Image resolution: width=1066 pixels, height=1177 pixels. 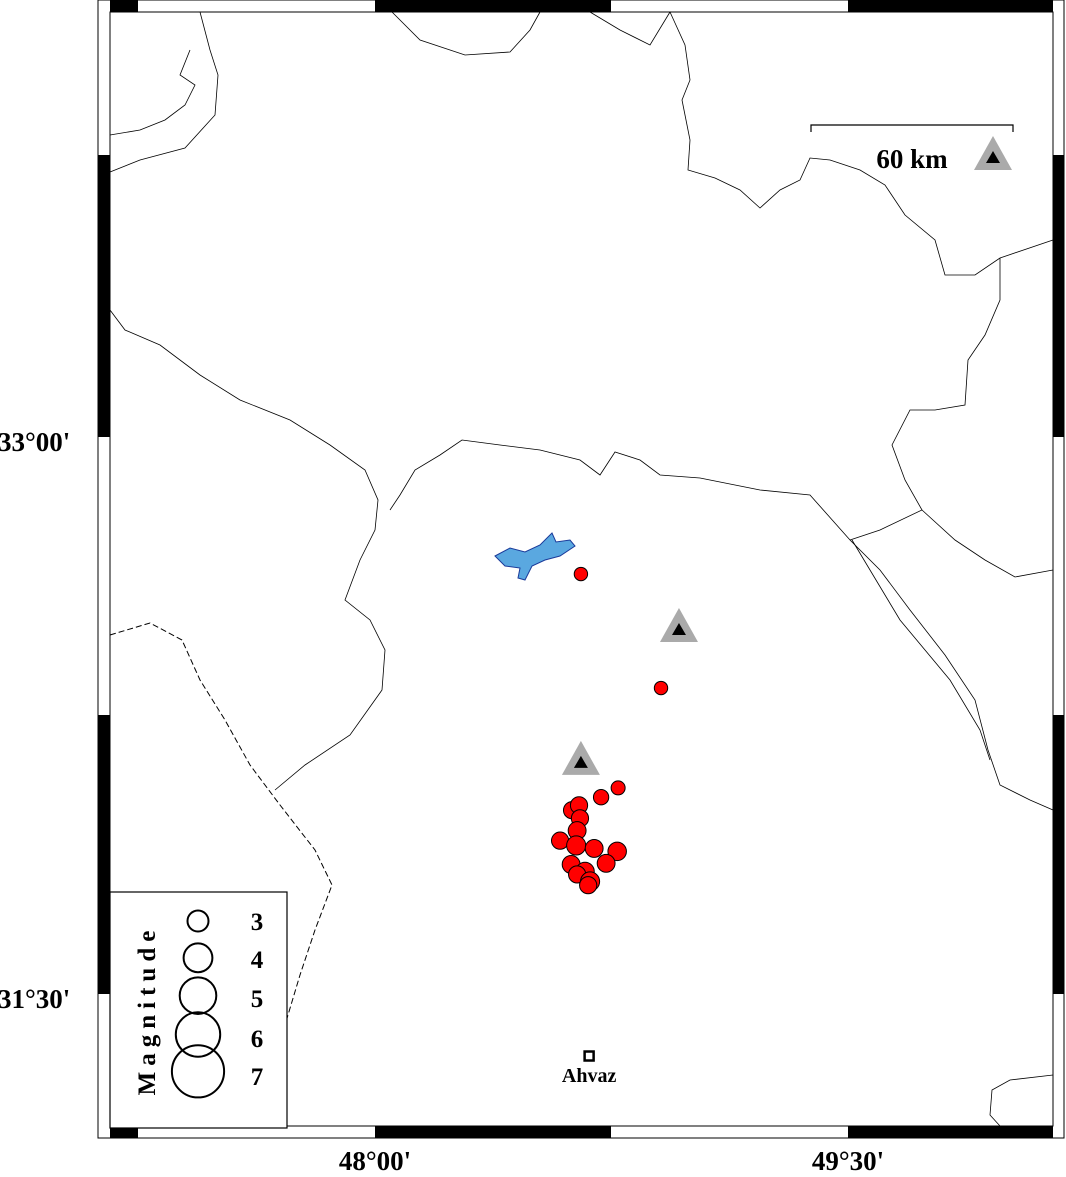 I want to click on y-tick-label: 33°00', so click(x=35, y=442).